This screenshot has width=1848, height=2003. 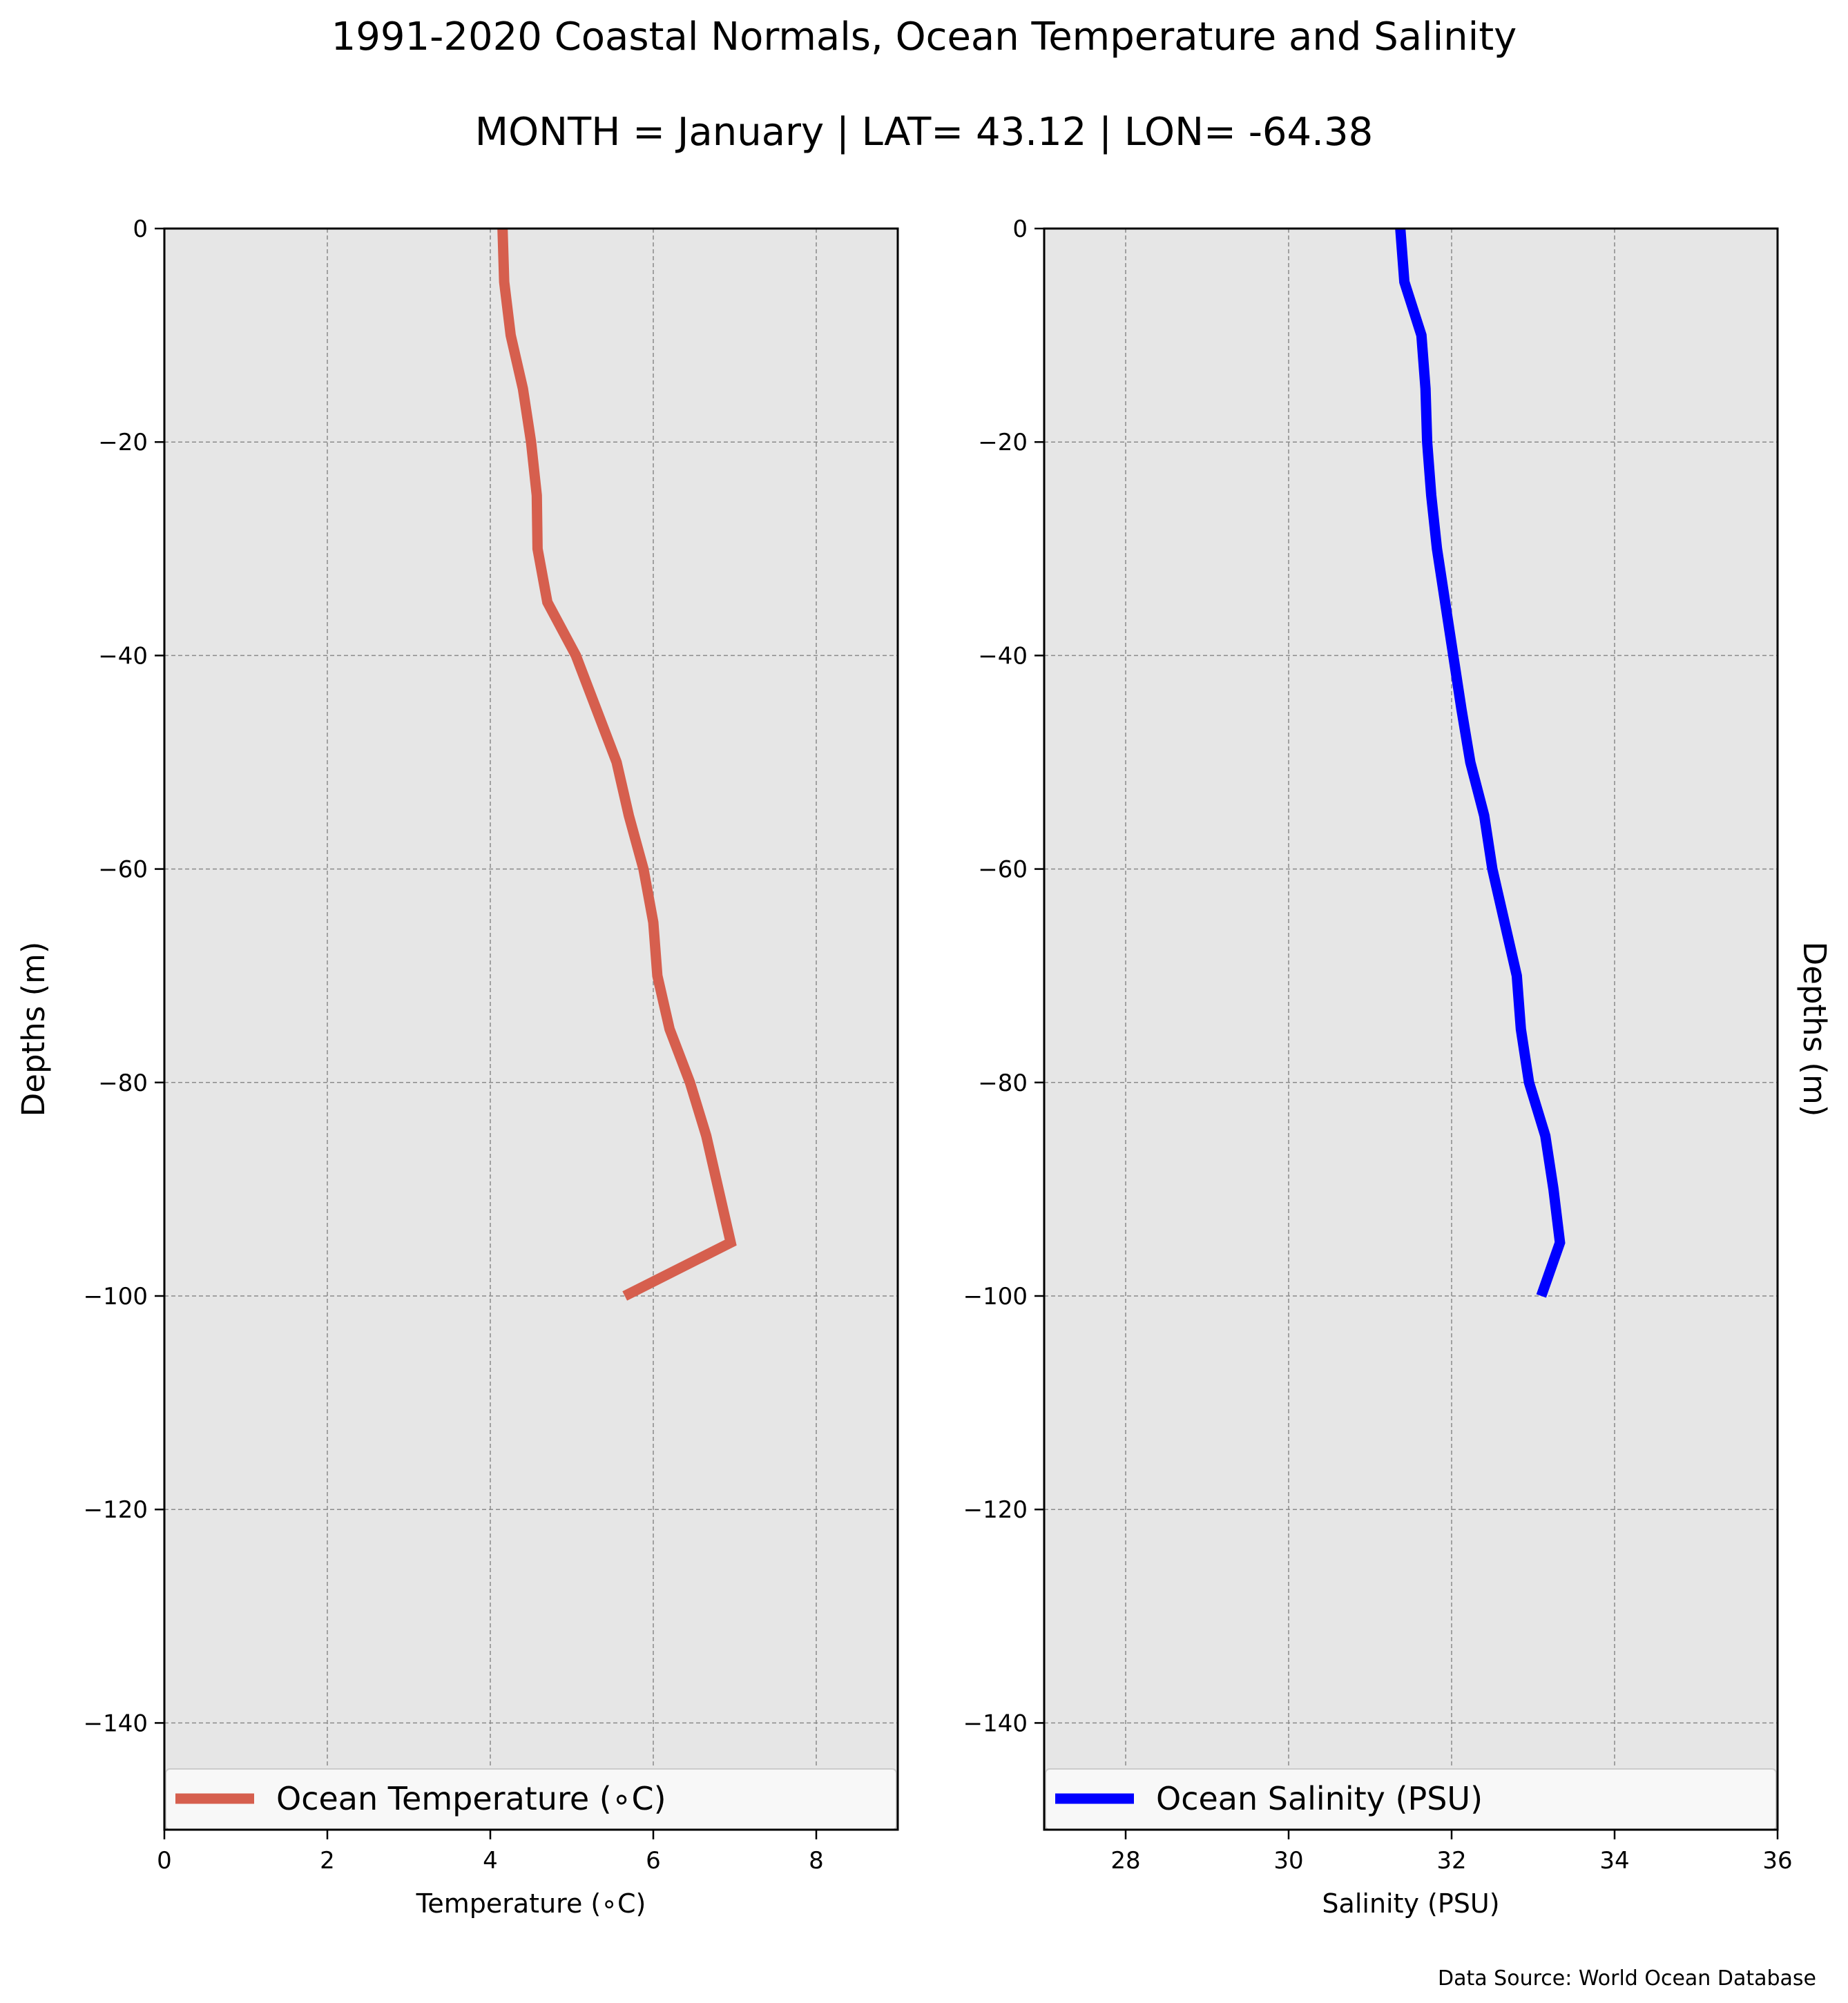 What do you see at coordinates (1125, 1861) in the screenshot?
I see `x-tick-label: 28` at bounding box center [1125, 1861].